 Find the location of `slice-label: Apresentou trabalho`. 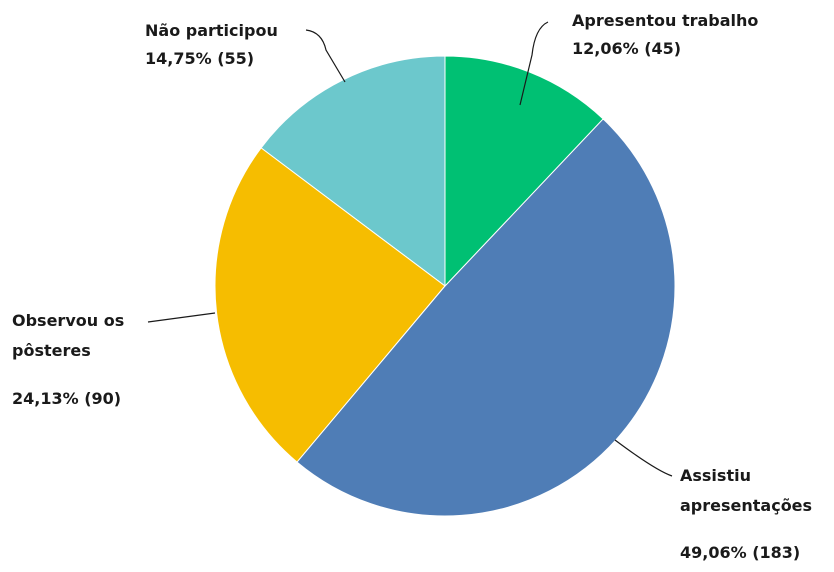

slice-label: Apresentou trabalho is located at coordinates (665, 20).